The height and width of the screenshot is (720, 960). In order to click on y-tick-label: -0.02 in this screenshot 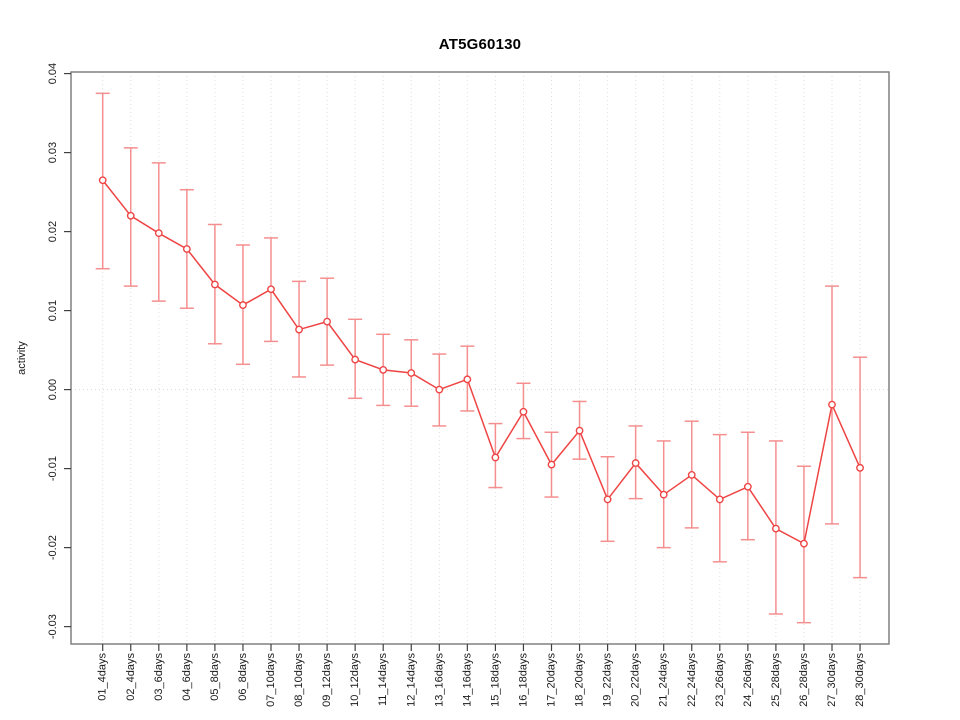, I will do `click(53, 547)`.